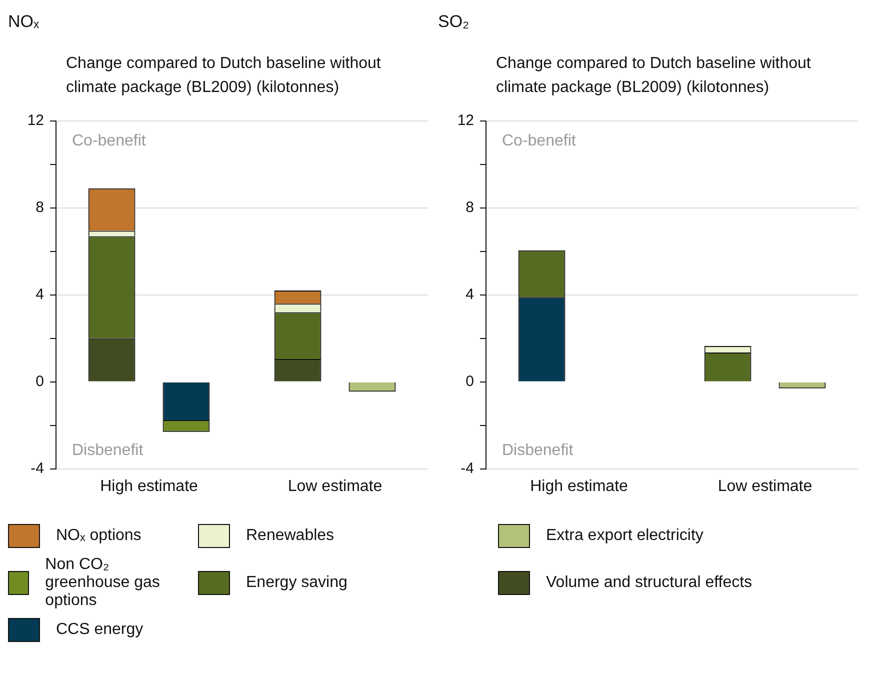 The width and height of the screenshot is (871, 688). Describe the element at coordinates (100, 630) in the screenshot. I see `legend-label: CCS energy` at that location.